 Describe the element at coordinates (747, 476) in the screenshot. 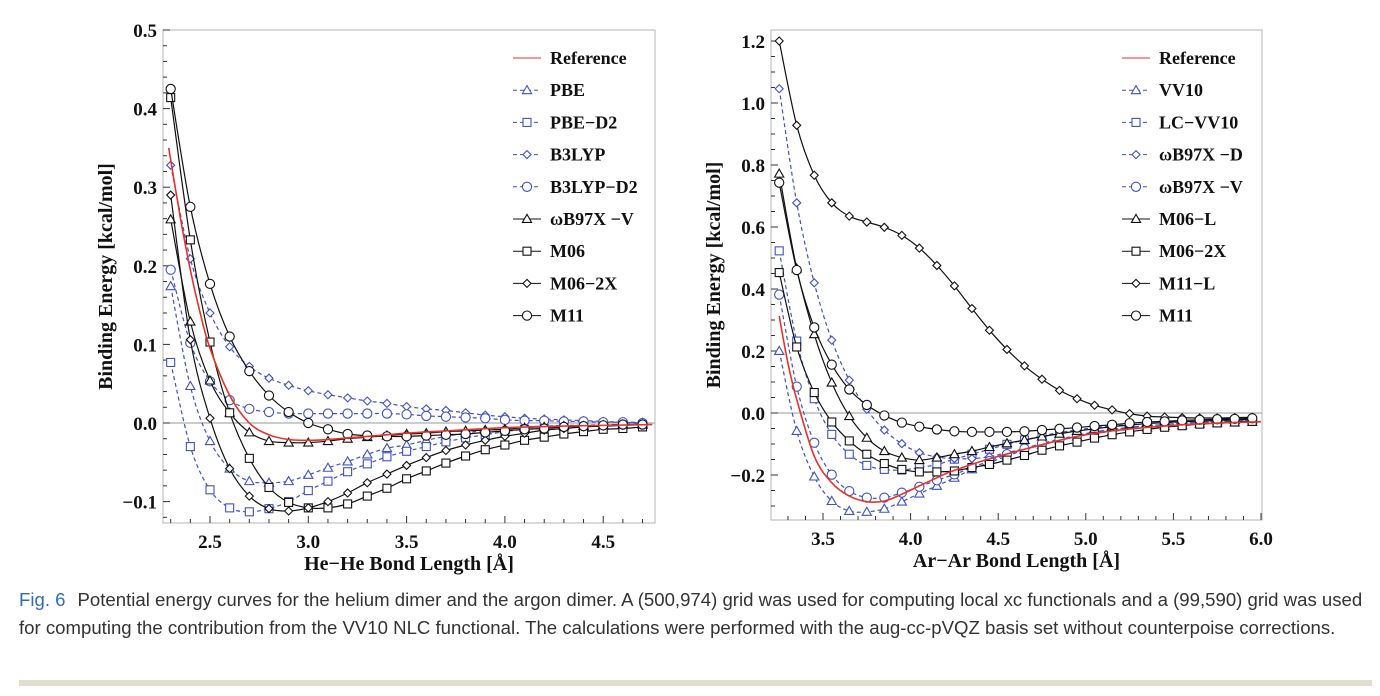

I see `y-tick-label: −0.2` at that location.